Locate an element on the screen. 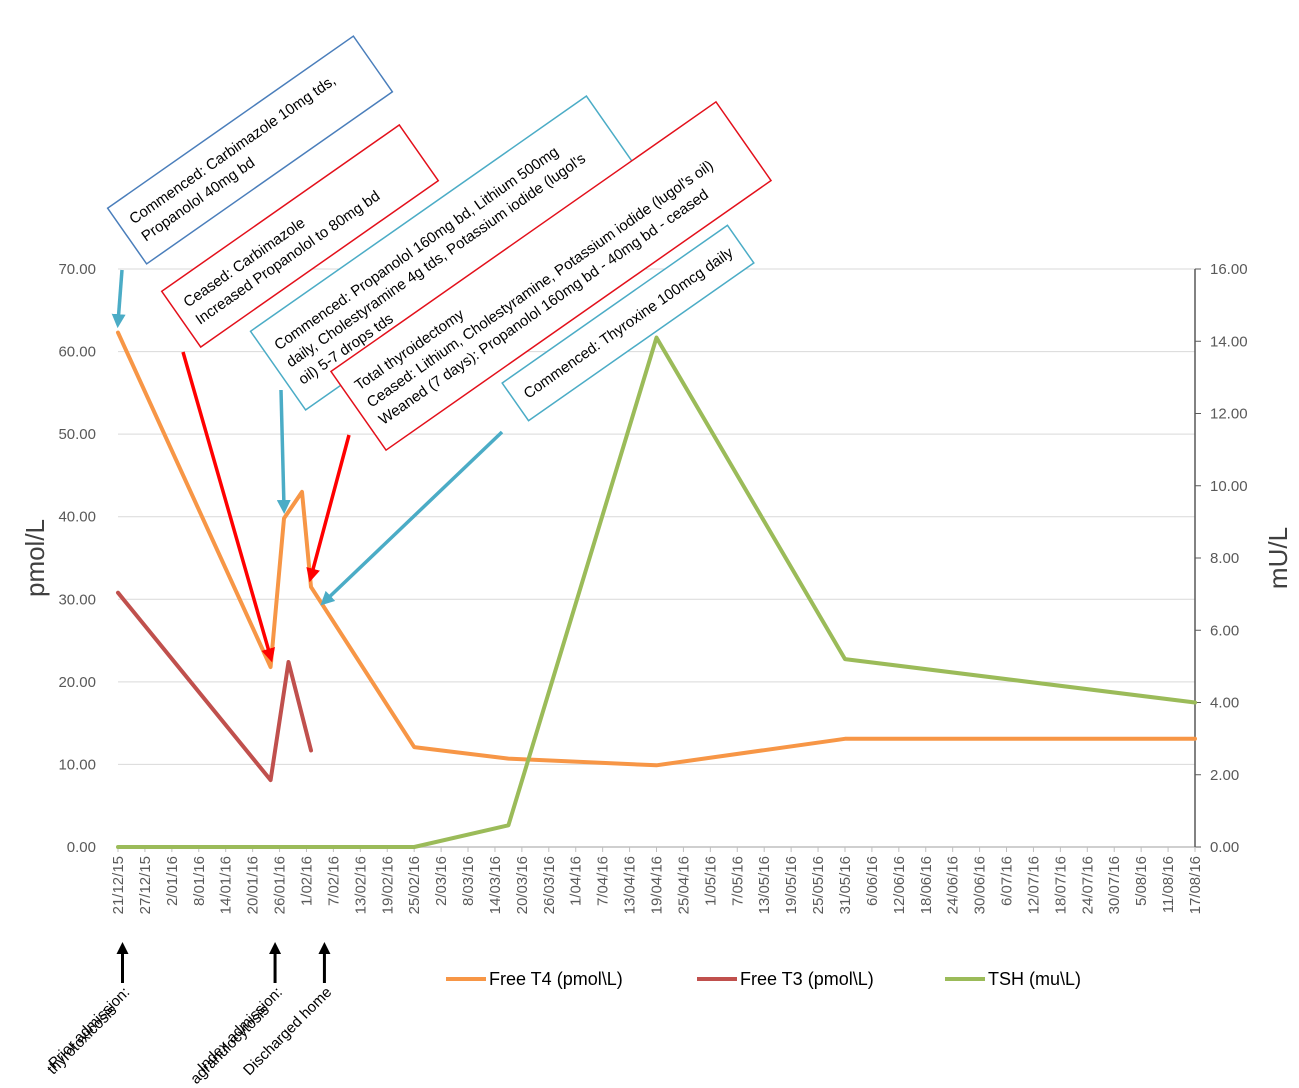  right-tick-label: 10.00 is located at coordinates (1229, 486).